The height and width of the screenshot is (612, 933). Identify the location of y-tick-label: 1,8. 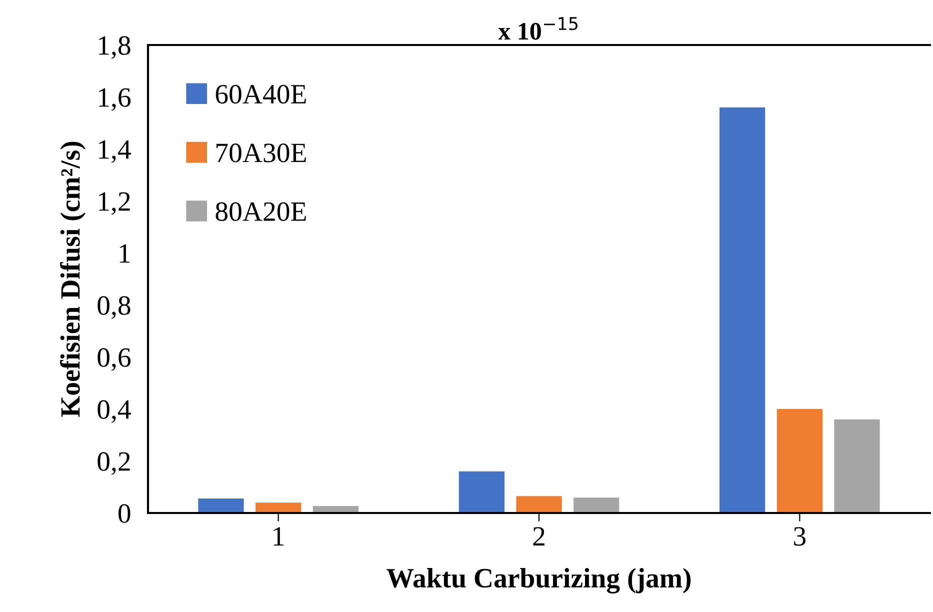
(114, 47).